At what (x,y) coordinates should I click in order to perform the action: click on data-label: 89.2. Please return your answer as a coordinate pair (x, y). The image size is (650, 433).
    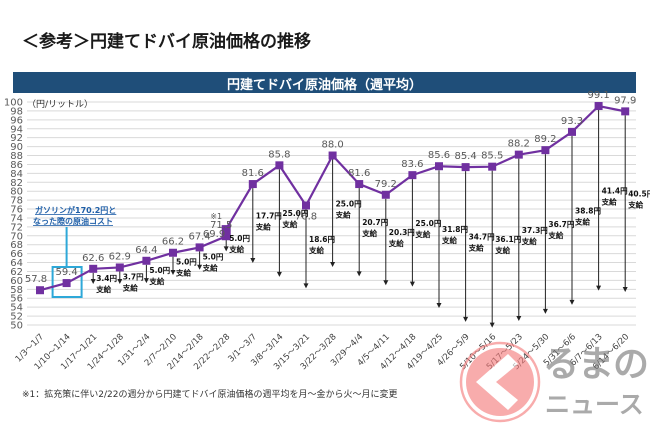
    Looking at the image, I should click on (545, 139).